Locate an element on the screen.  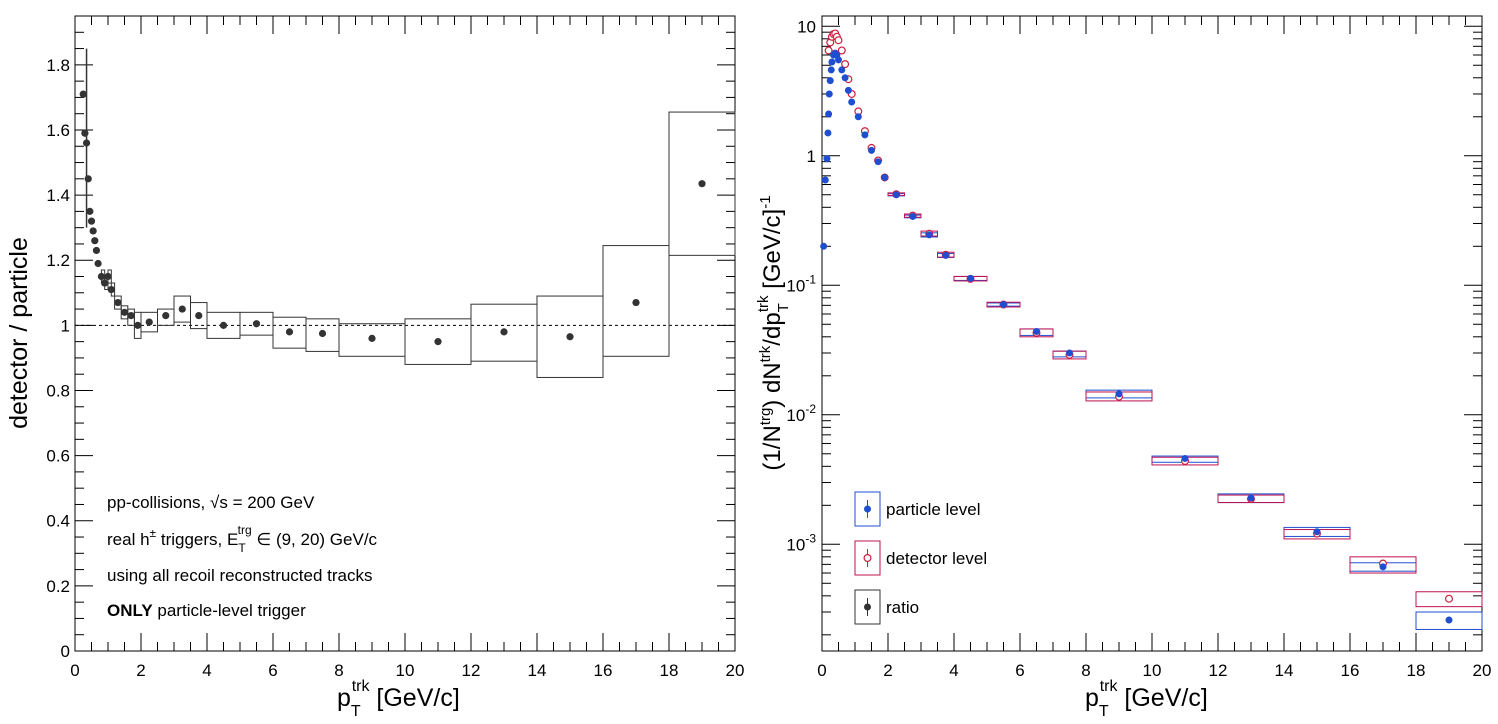
y-tick-label: 0.2 is located at coordinates (58, 586).